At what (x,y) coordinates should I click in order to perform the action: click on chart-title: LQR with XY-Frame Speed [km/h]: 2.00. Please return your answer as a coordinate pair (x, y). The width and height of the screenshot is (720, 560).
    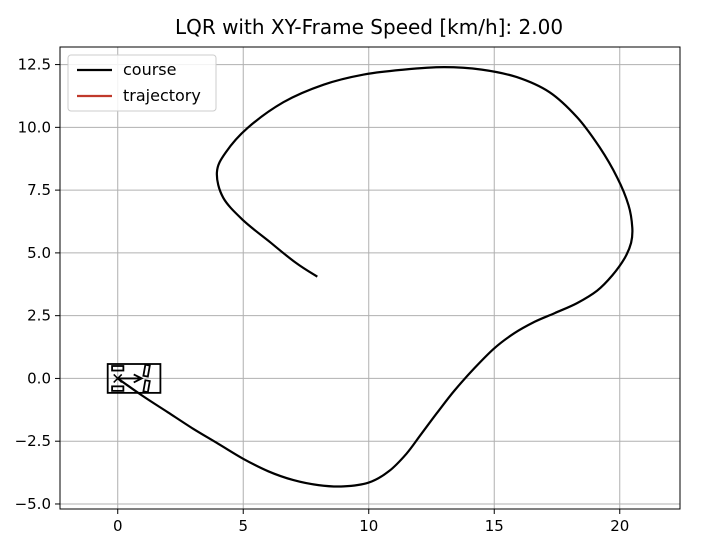
    Looking at the image, I should click on (369, 27).